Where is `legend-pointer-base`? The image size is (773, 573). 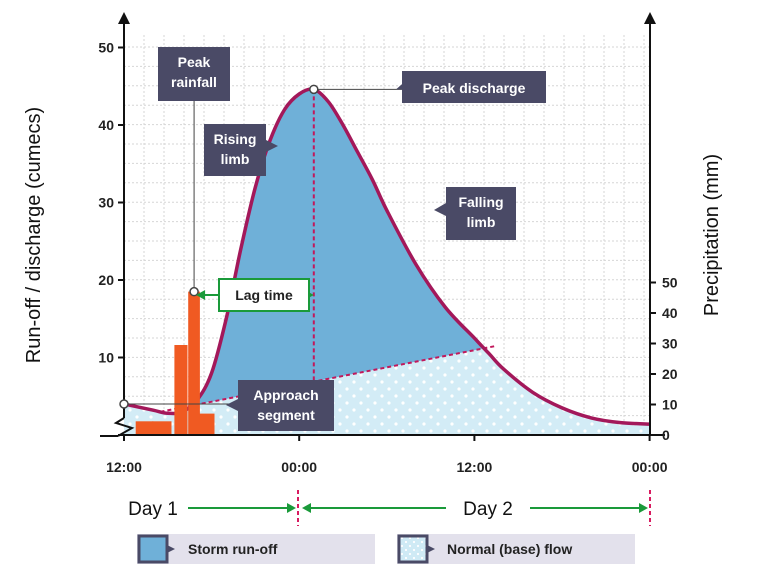 legend-pointer-base is located at coordinates (431, 549).